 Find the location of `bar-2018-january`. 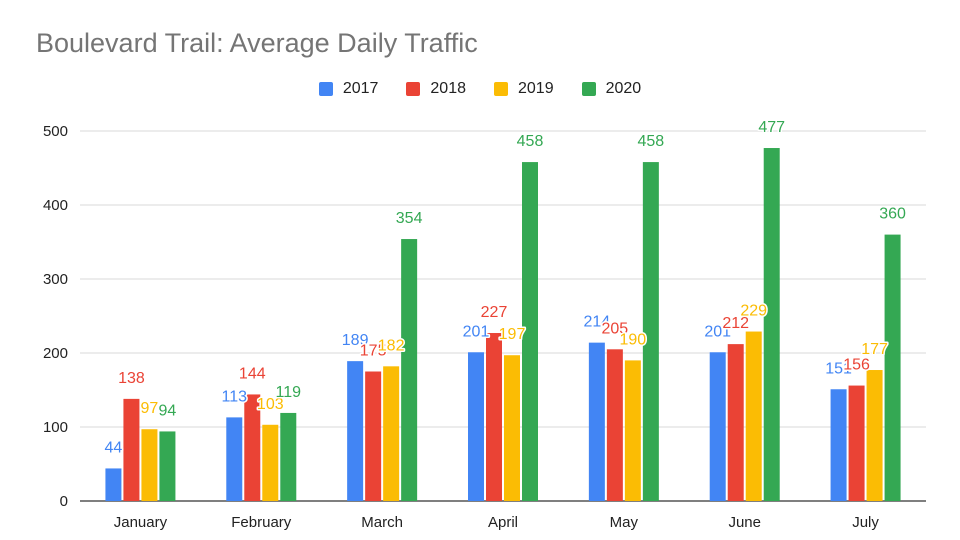

bar-2018-january is located at coordinates (131, 449).